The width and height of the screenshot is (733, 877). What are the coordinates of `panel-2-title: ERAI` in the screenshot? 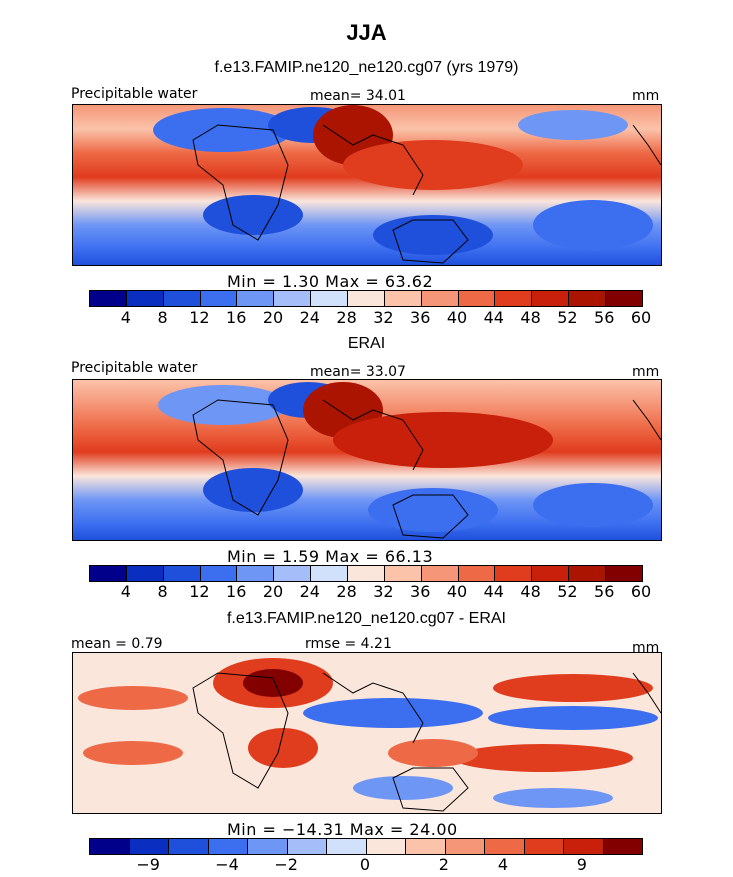 It's located at (366, 343).